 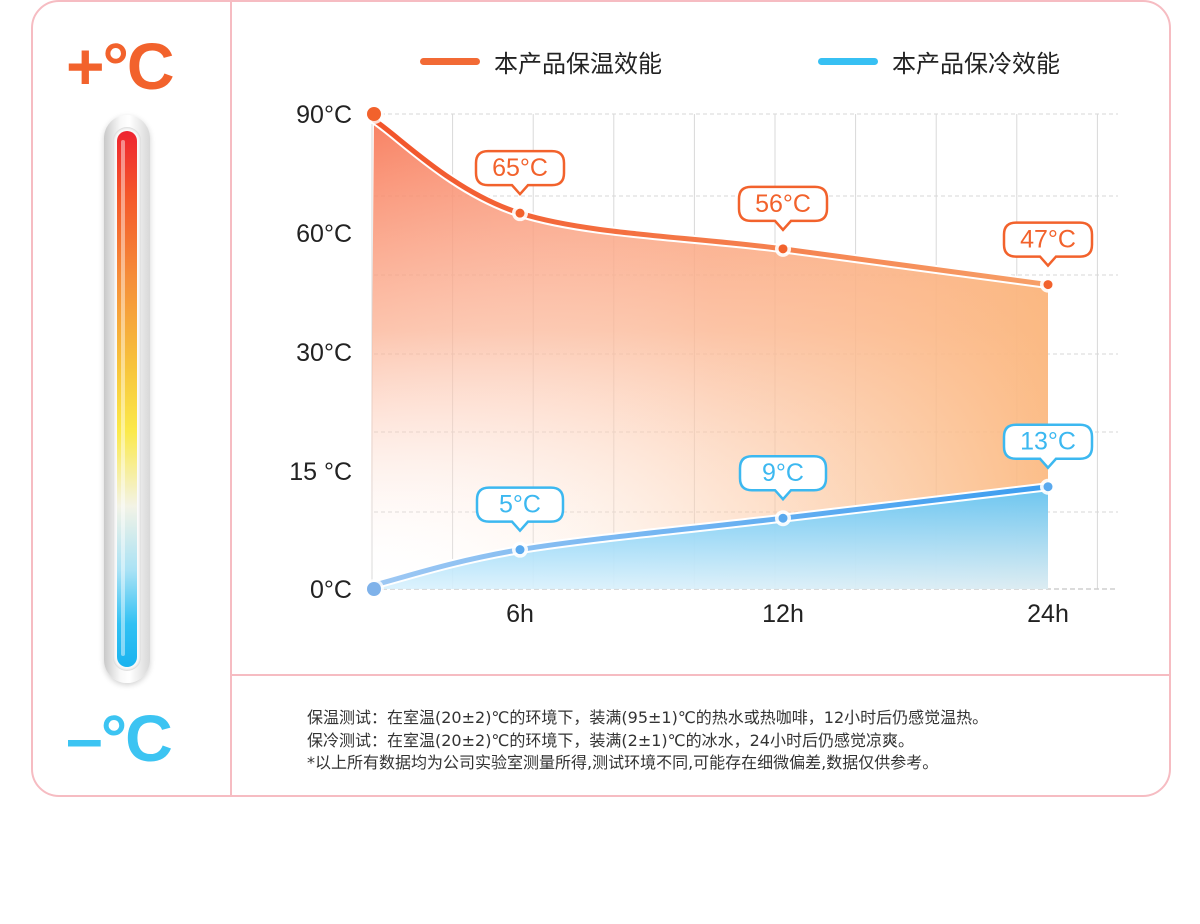 What do you see at coordinates (231, 398) in the screenshot?
I see `panel-vertical-divider` at bounding box center [231, 398].